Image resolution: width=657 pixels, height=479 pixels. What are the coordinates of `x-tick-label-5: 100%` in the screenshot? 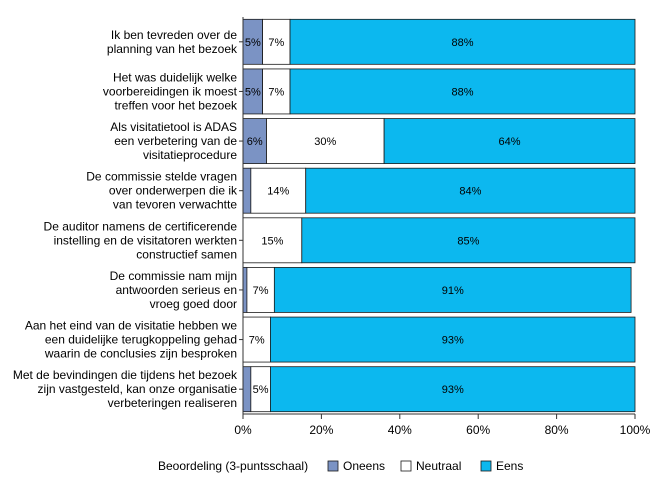 It's located at (635, 430).